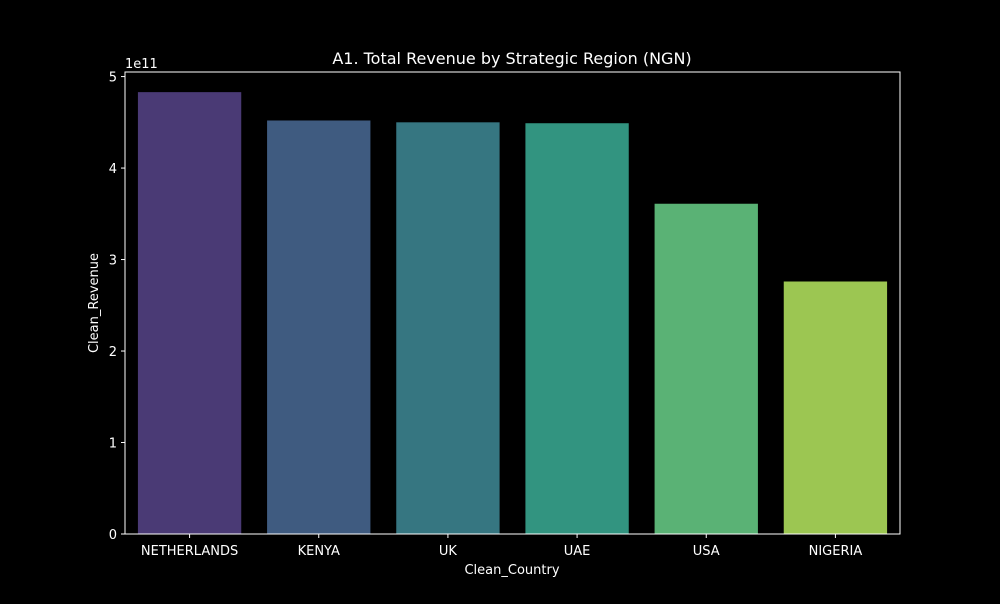 This screenshot has height=604, width=1000. What do you see at coordinates (113, 261) in the screenshot?
I see `y-tick-label: 3` at bounding box center [113, 261].